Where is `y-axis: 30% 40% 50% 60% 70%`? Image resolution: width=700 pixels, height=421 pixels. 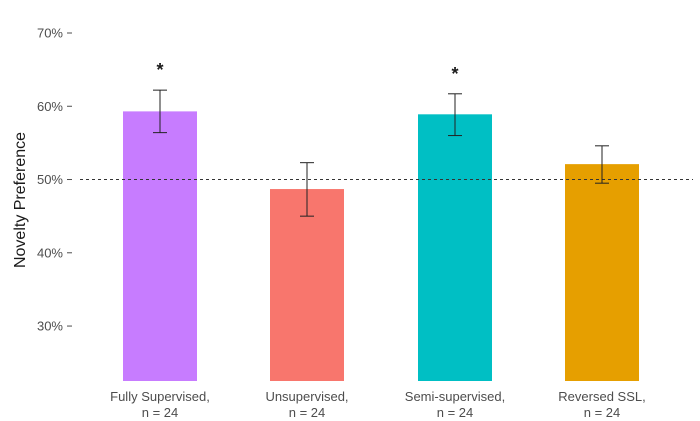
y-axis: 30% 40% 50% 60% 70% is located at coordinates (54, 179).